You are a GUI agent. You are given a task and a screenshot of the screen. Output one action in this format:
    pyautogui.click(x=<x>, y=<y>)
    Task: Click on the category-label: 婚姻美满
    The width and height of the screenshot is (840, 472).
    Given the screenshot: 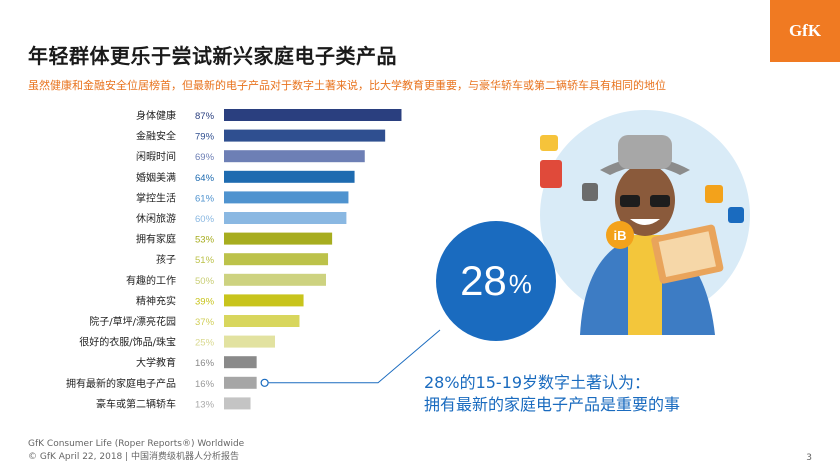 What is the action you would take?
    pyautogui.click(x=156, y=177)
    